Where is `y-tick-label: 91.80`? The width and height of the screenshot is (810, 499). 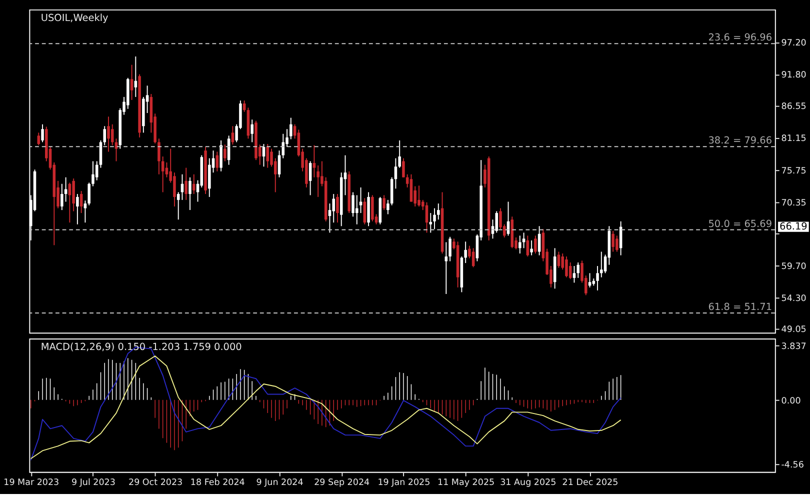
y-tick-label: 91.80 is located at coordinates (793, 75).